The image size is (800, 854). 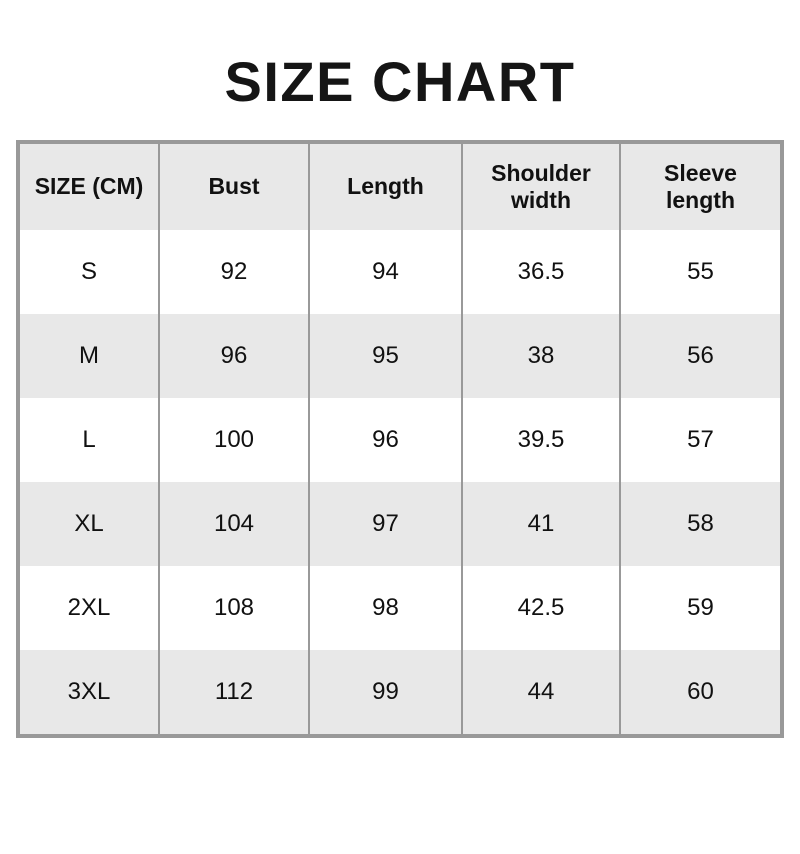 I want to click on table-row-3xl: 3XL 112 99 44 60, so click(x=400, y=693).